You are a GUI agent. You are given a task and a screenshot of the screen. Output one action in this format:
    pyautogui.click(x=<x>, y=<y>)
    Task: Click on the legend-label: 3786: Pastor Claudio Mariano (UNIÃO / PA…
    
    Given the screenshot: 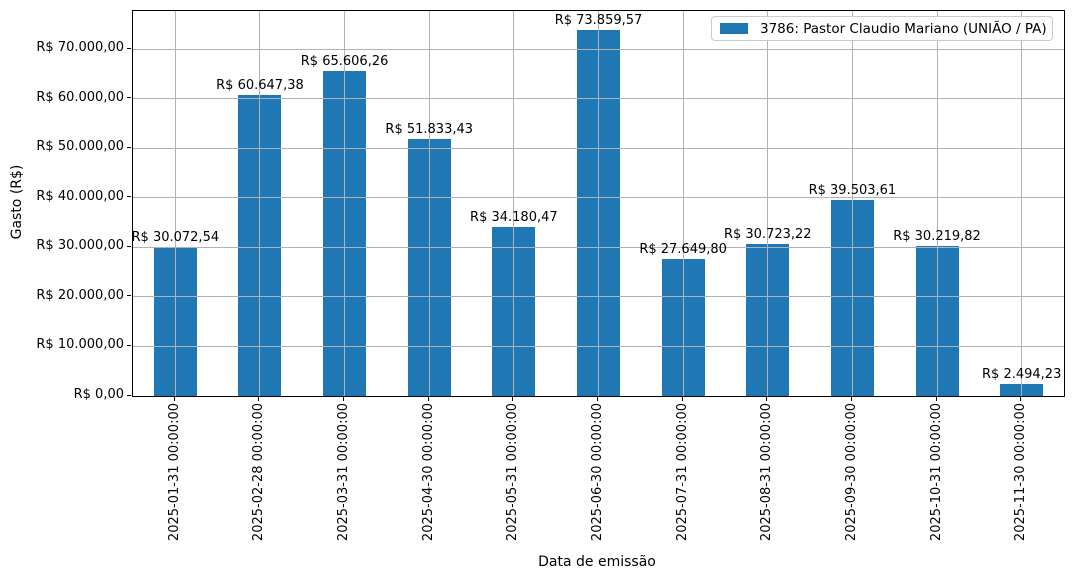 What is the action you would take?
    pyautogui.click(x=903, y=28)
    